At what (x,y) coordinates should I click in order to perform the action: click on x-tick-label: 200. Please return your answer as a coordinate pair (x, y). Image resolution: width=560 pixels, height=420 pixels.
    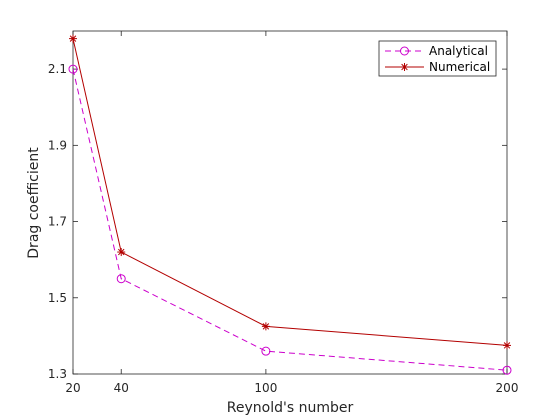
    Looking at the image, I should click on (507, 388).